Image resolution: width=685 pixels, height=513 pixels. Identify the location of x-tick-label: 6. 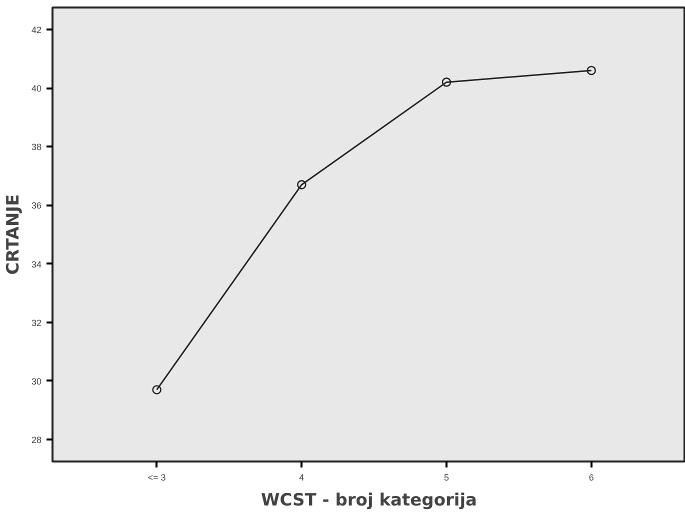
(591, 477).